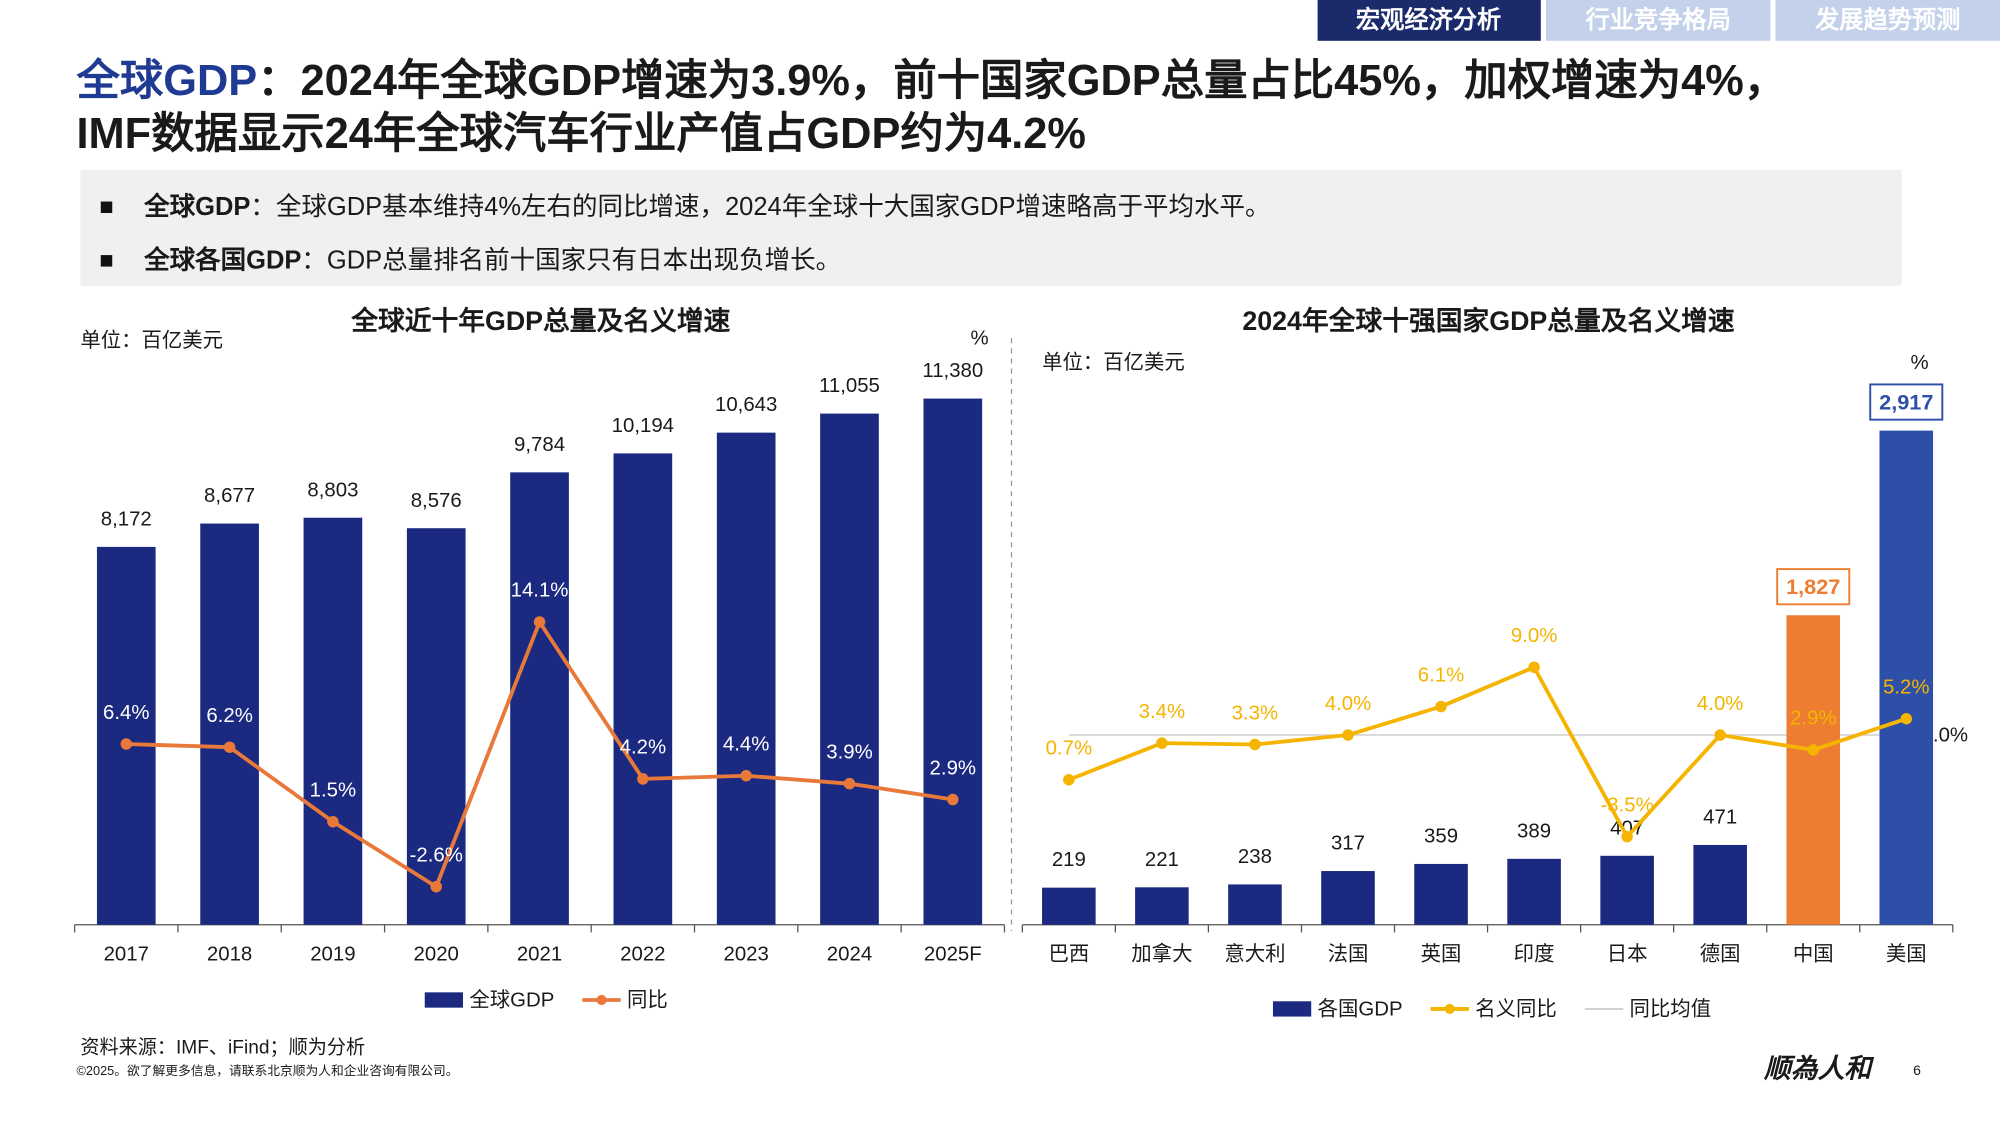 The width and height of the screenshot is (2000, 1125). I want to click on chart-title: 全球近十年GDP总量及名义增速, so click(540, 320).